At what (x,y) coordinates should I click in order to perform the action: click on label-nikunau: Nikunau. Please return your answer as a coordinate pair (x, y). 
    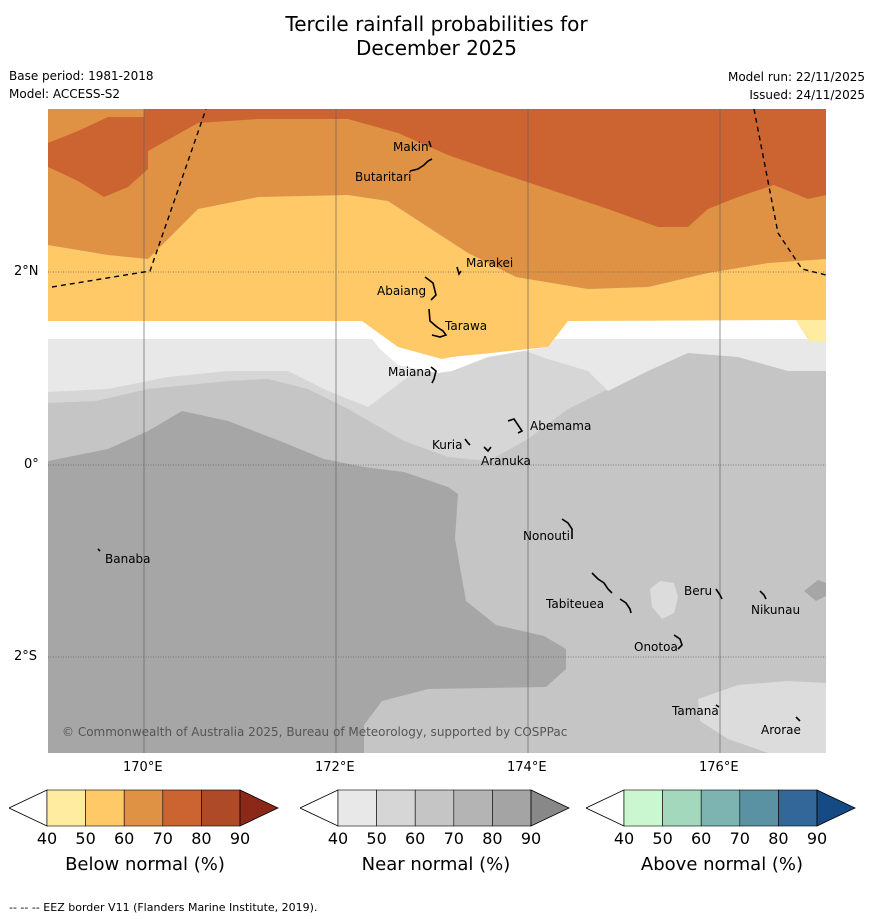
    Looking at the image, I should click on (775, 610).